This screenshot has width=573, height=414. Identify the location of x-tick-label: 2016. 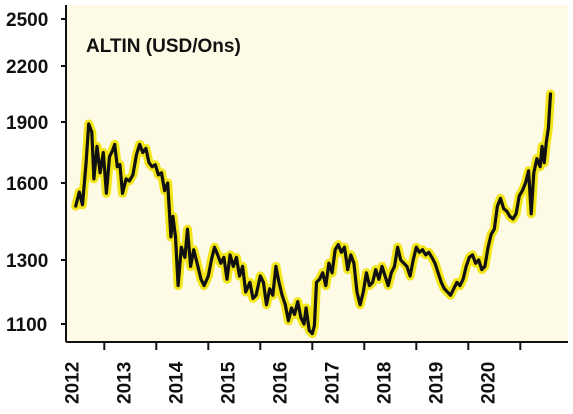
(280, 383).